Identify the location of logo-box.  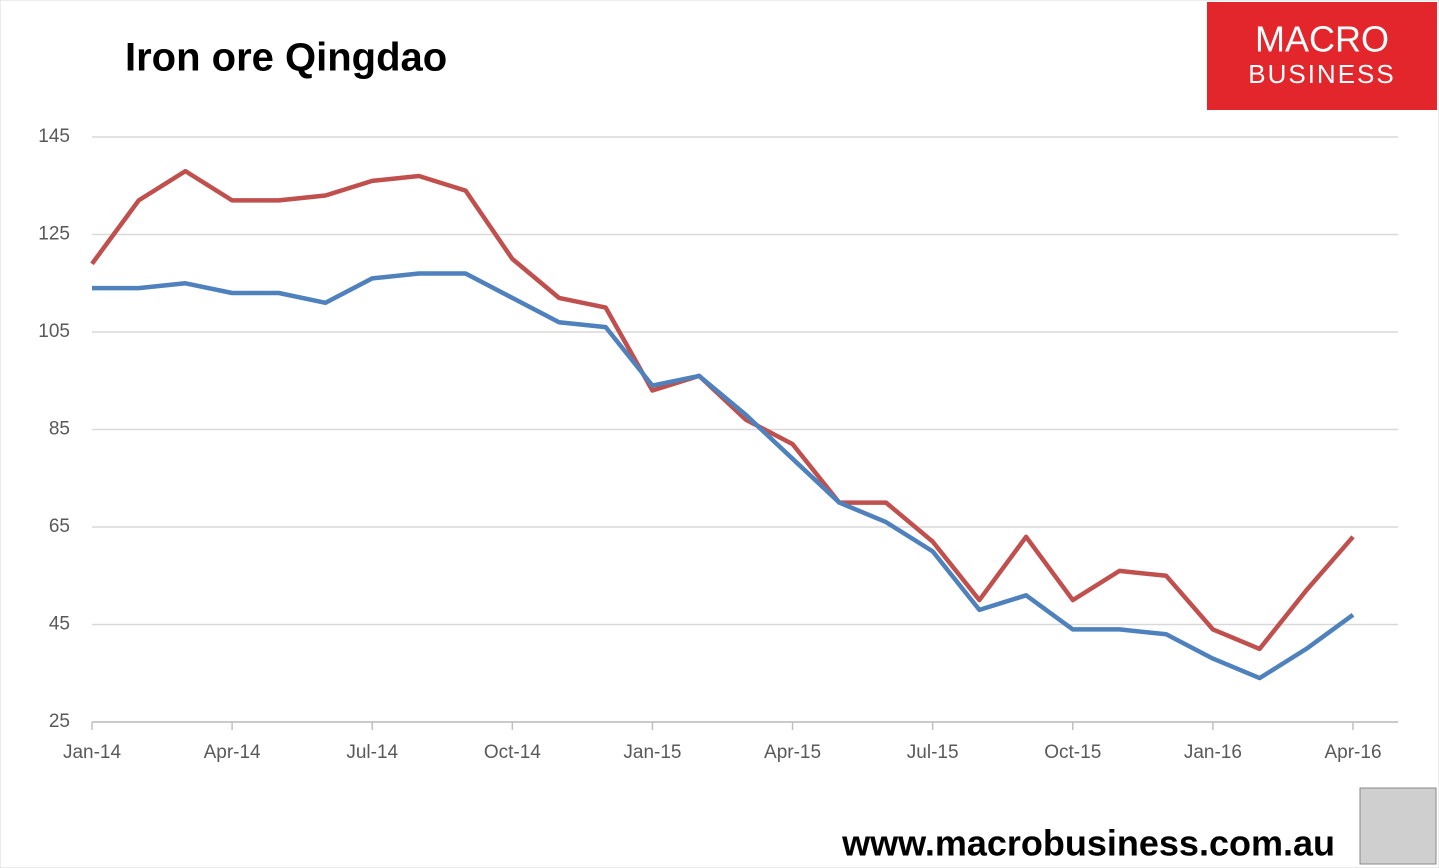
(1322, 56).